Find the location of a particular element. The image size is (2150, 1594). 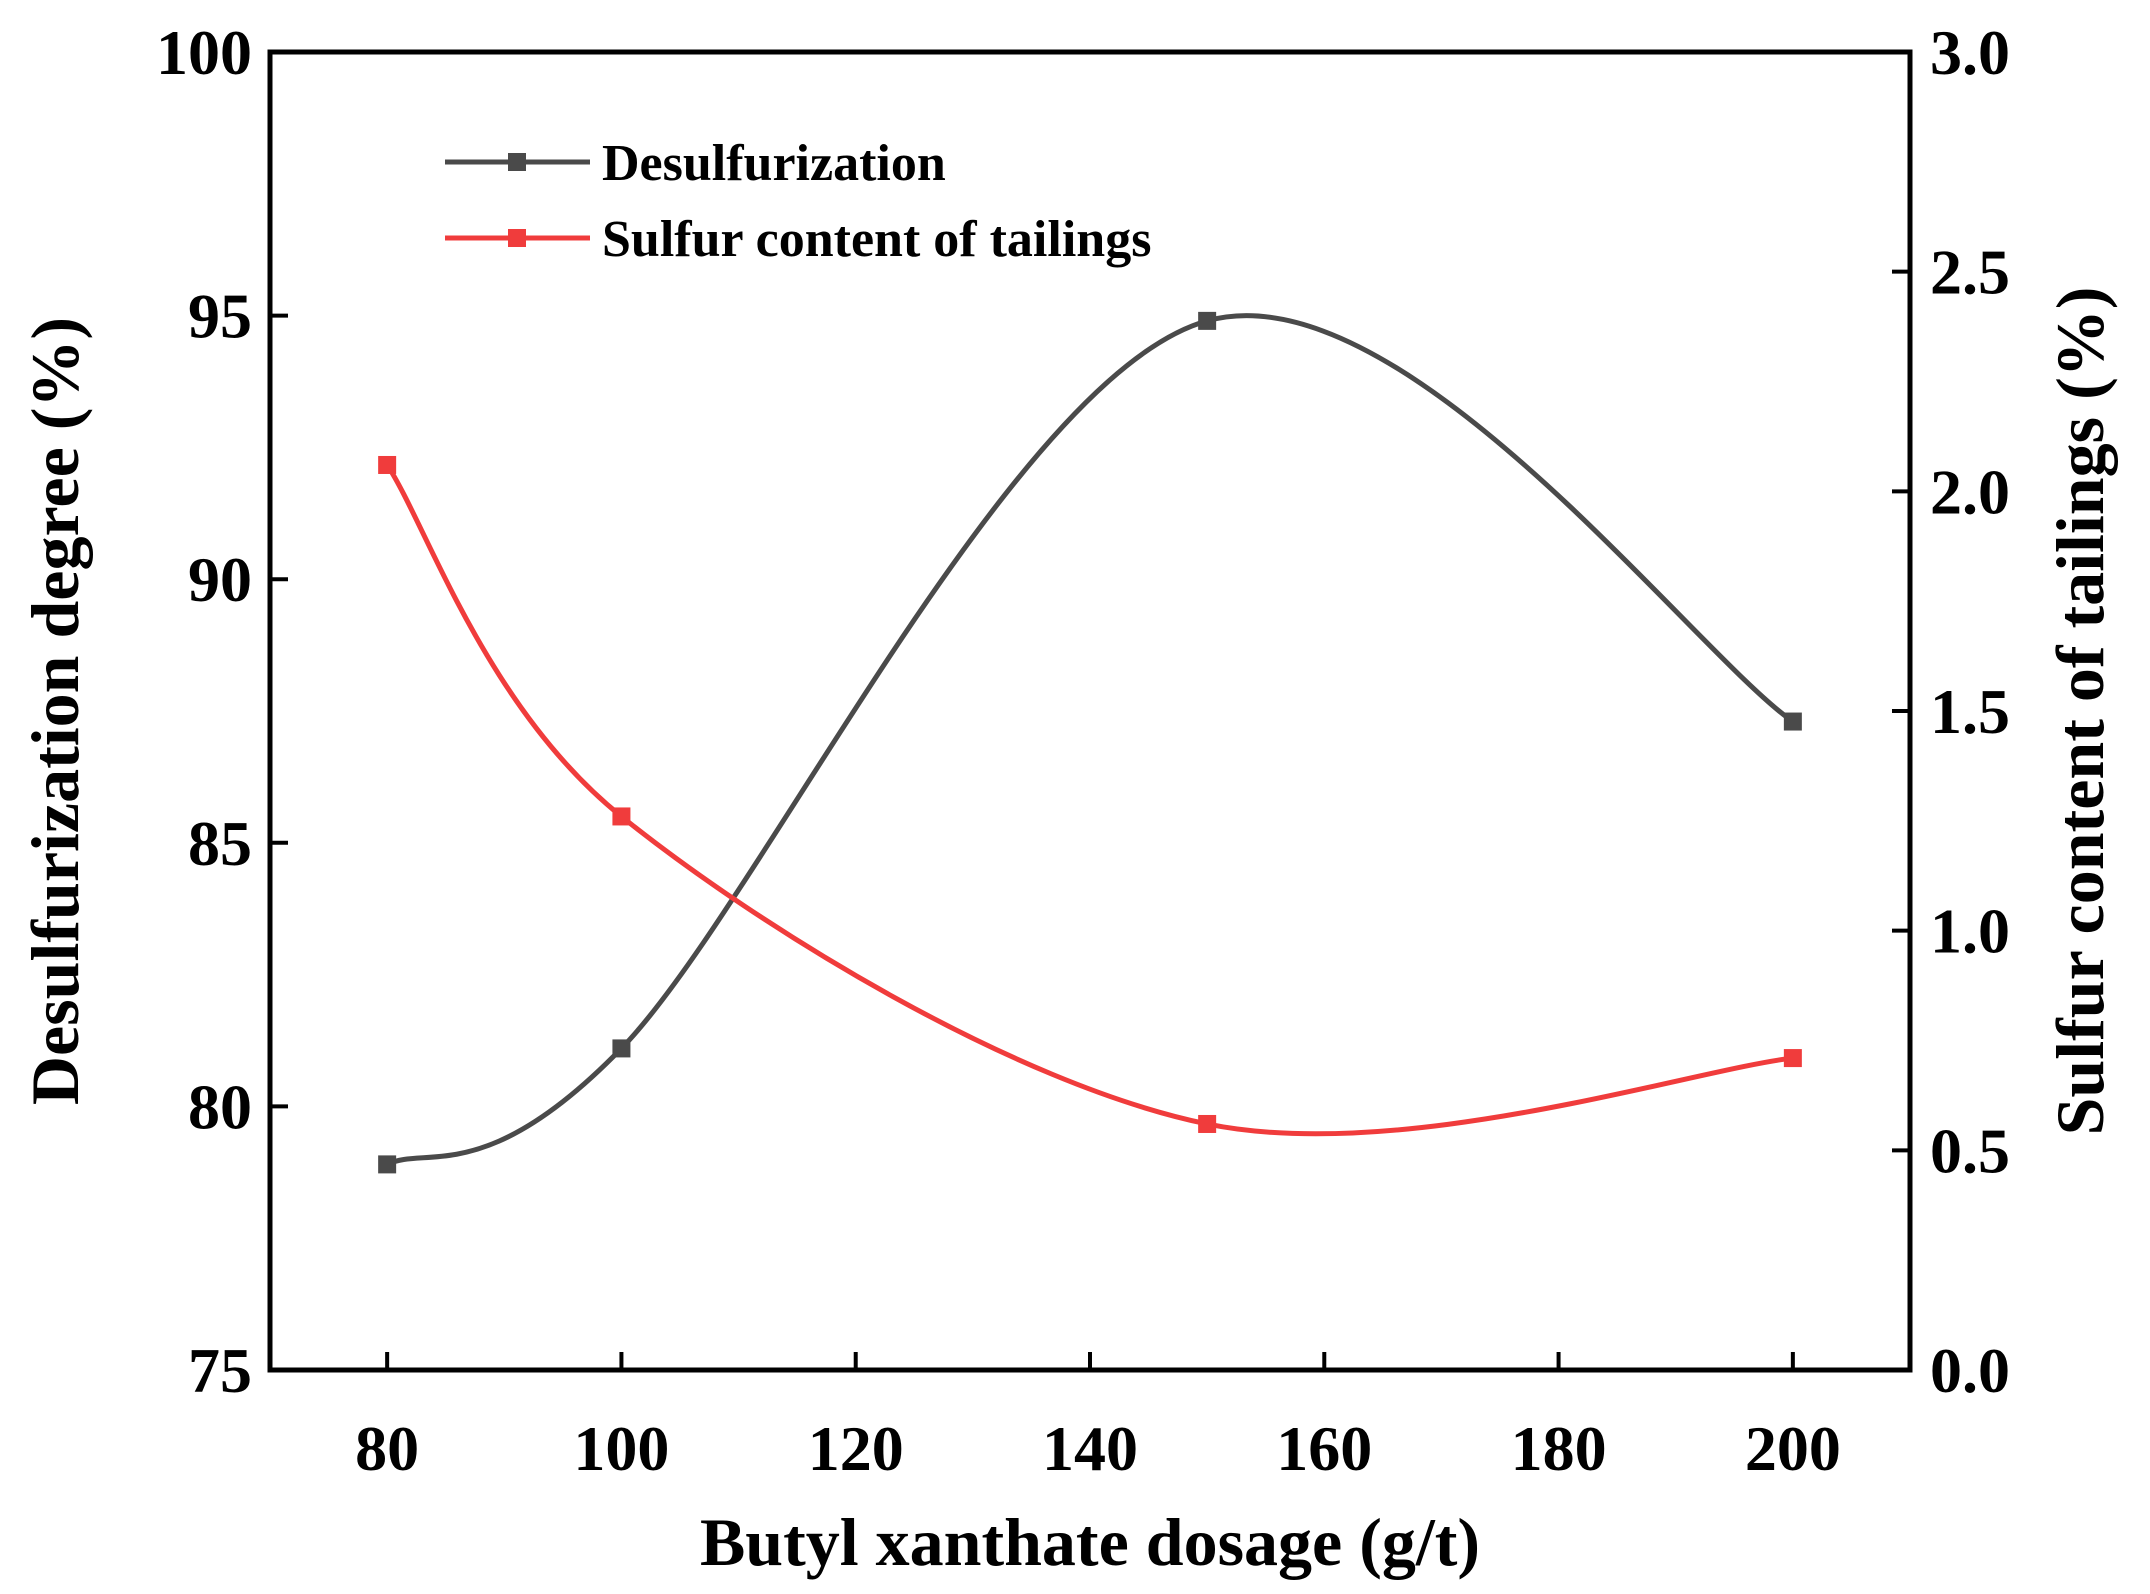

left-y-axis-title: Desulfurization degree (%) is located at coordinates (55, 711).